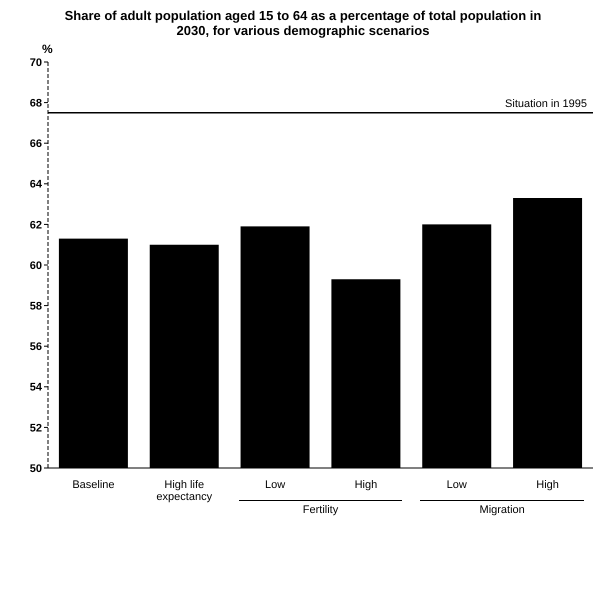 The height and width of the screenshot is (593, 607). I want to click on text: Fertility, so click(320, 508).